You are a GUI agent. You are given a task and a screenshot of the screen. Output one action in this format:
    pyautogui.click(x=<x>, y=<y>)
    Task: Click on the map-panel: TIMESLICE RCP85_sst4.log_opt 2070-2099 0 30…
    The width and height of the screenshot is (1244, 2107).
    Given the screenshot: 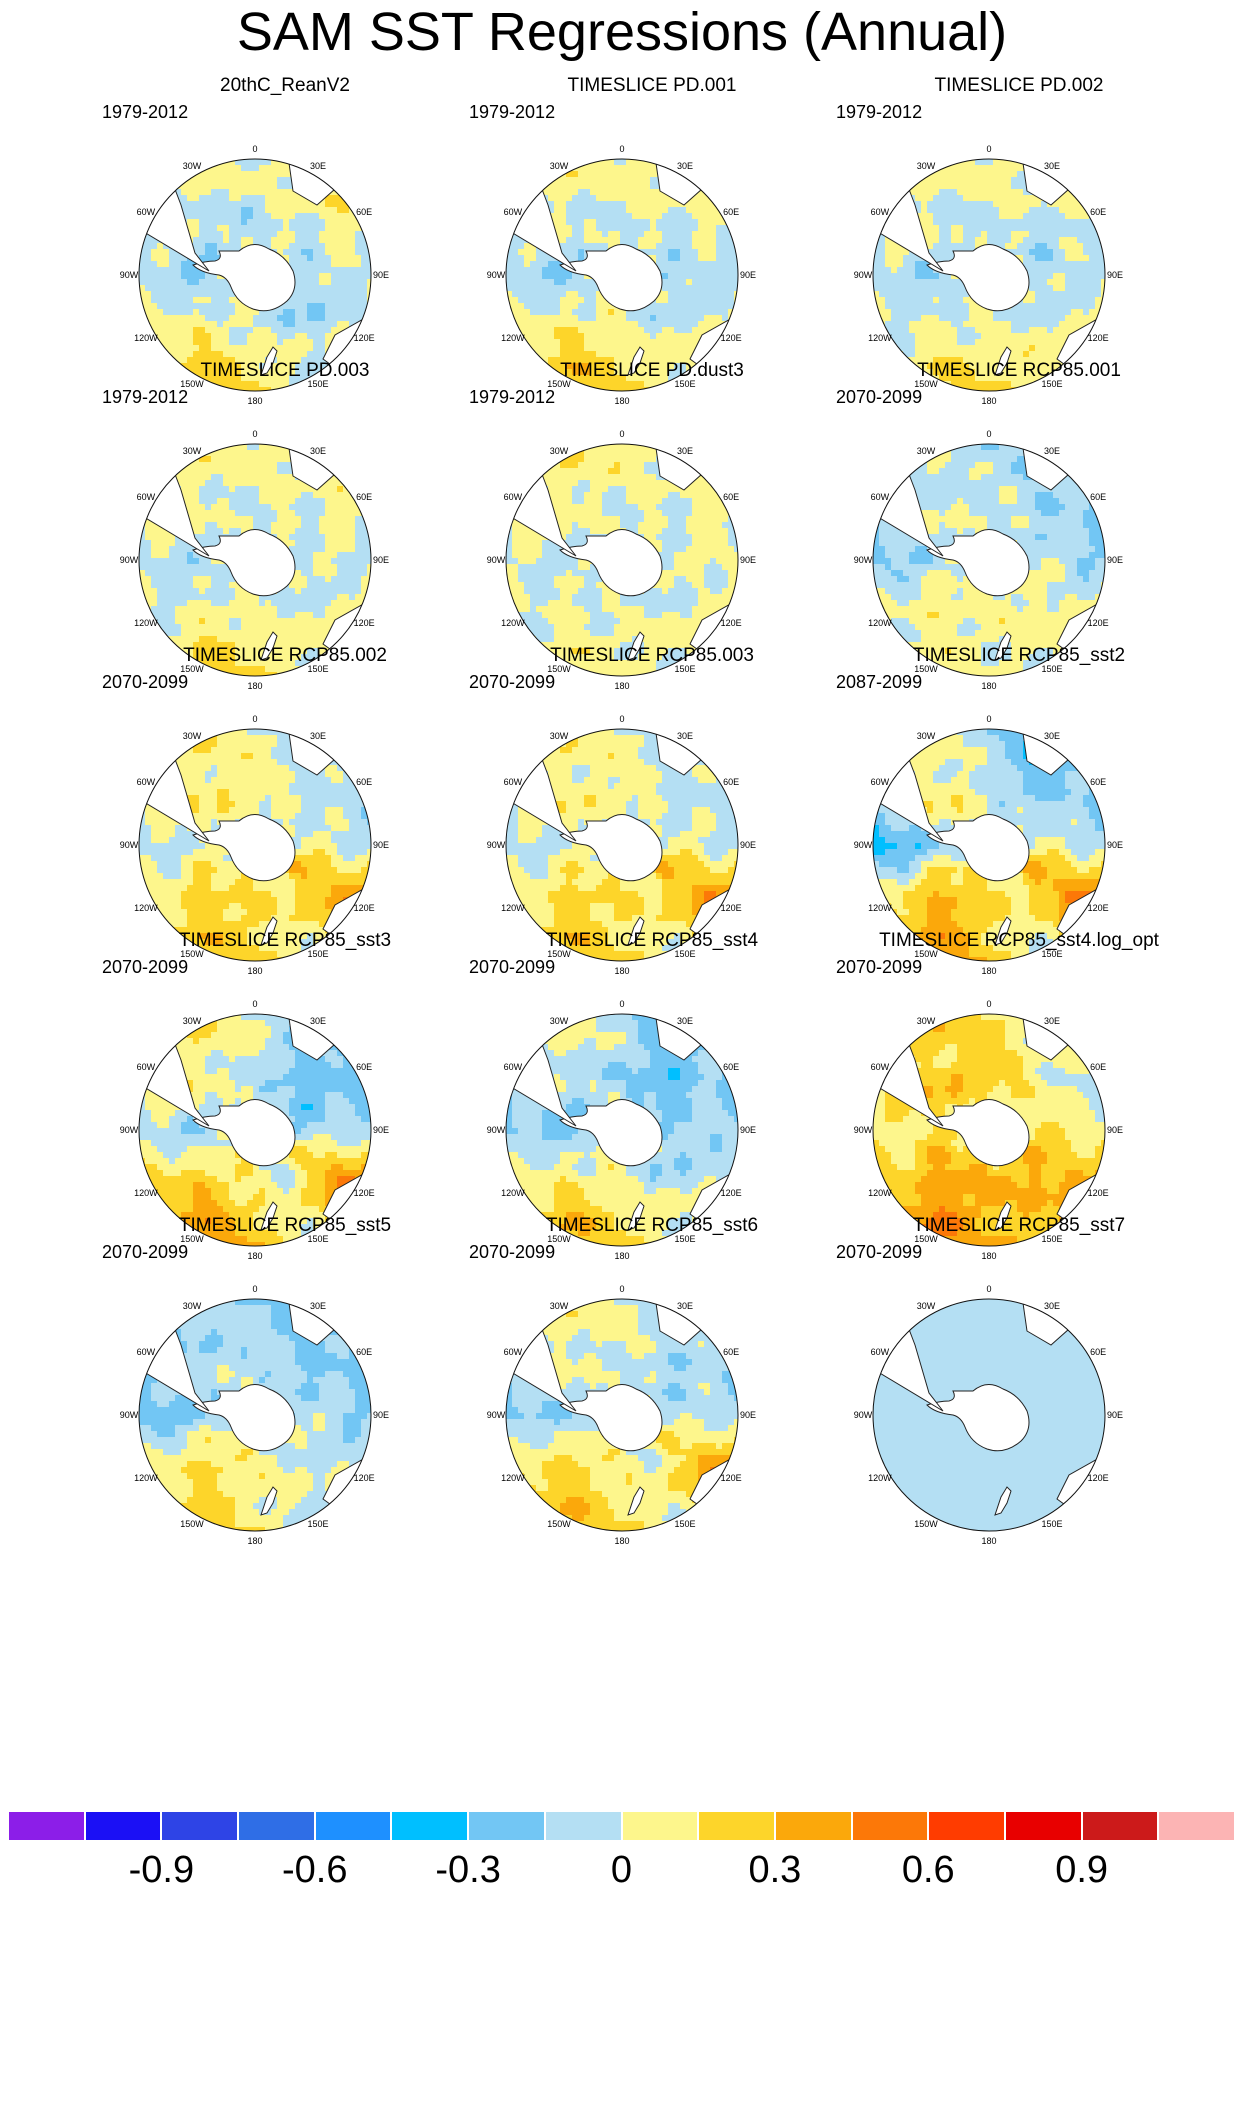 What is the action you would take?
    pyautogui.click(x=1019, y=1110)
    